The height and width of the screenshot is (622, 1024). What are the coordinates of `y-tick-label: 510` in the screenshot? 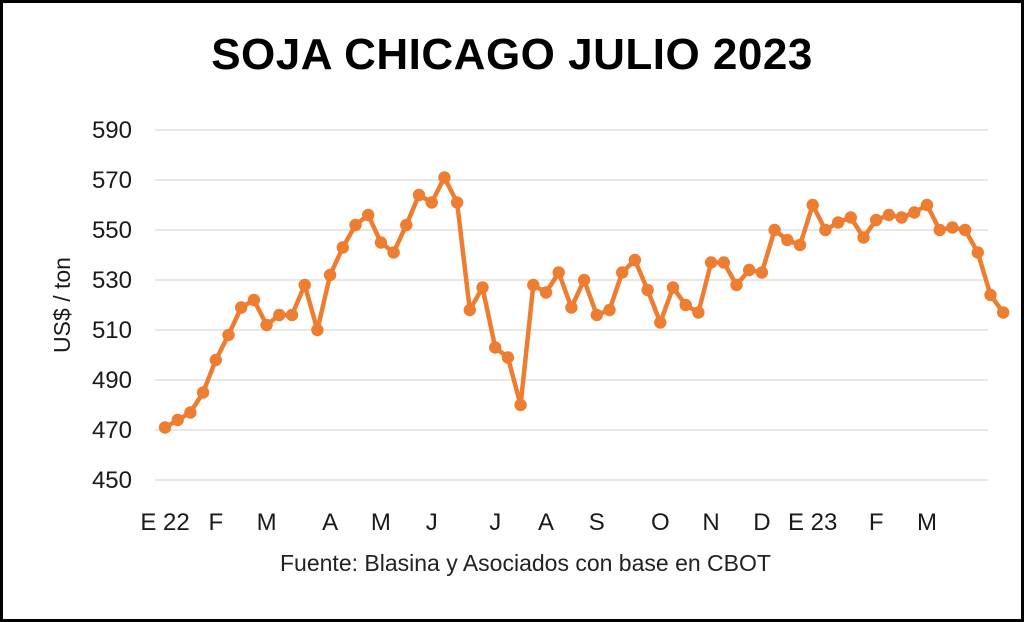 It's located at (112, 330).